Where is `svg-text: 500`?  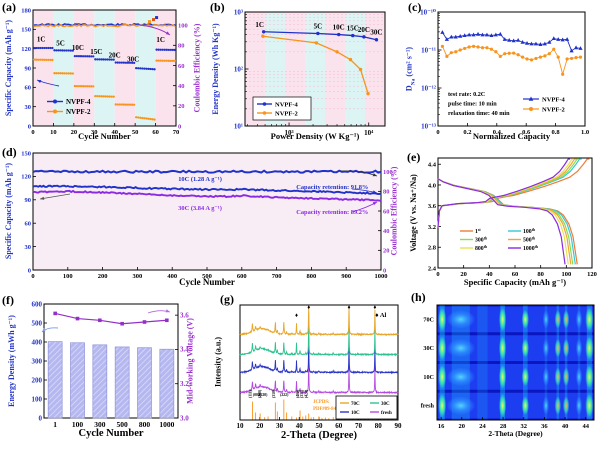 svg-text: 500 is located at coordinates (207, 276).